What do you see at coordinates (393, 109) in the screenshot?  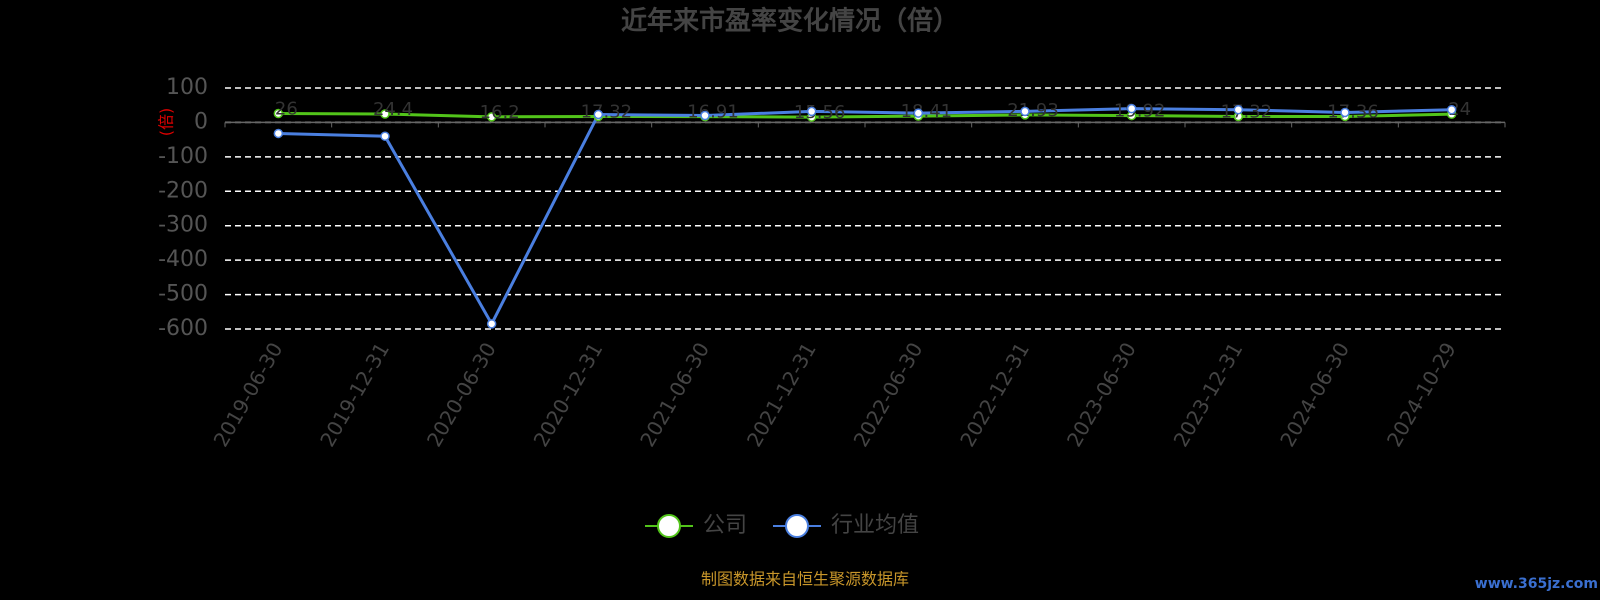 I see `data-label: 24.4` at bounding box center [393, 109].